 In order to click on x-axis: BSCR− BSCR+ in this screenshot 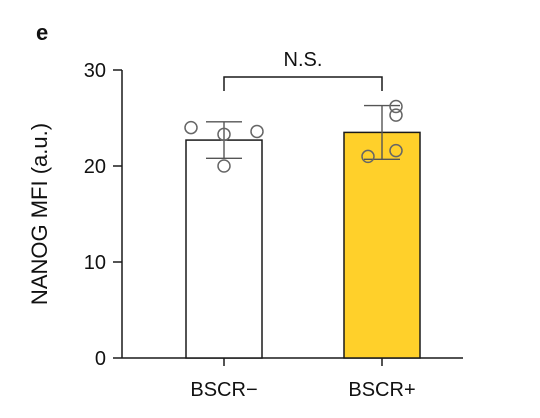, I will do `click(292, 379)`.